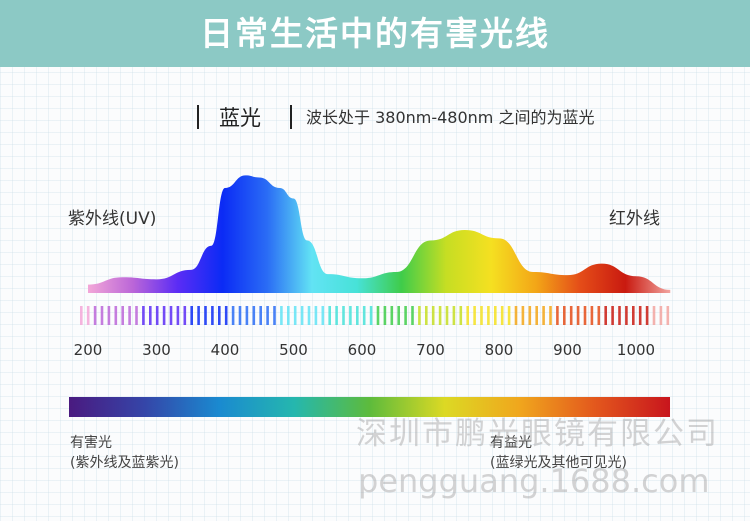  What do you see at coordinates (240, 118) in the screenshot?
I see `subtitle-name: 蓝光` at bounding box center [240, 118].